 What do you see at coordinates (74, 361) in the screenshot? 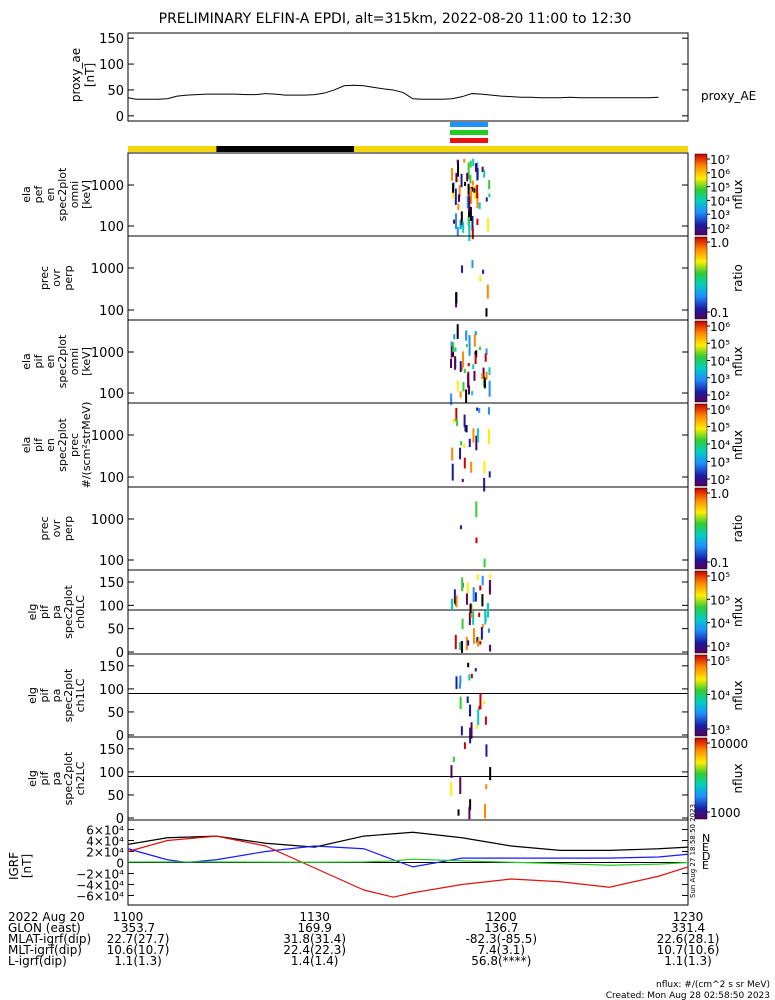
I see `ela-pif-en-omni-ylabel-line: omni` at bounding box center [74, 361].